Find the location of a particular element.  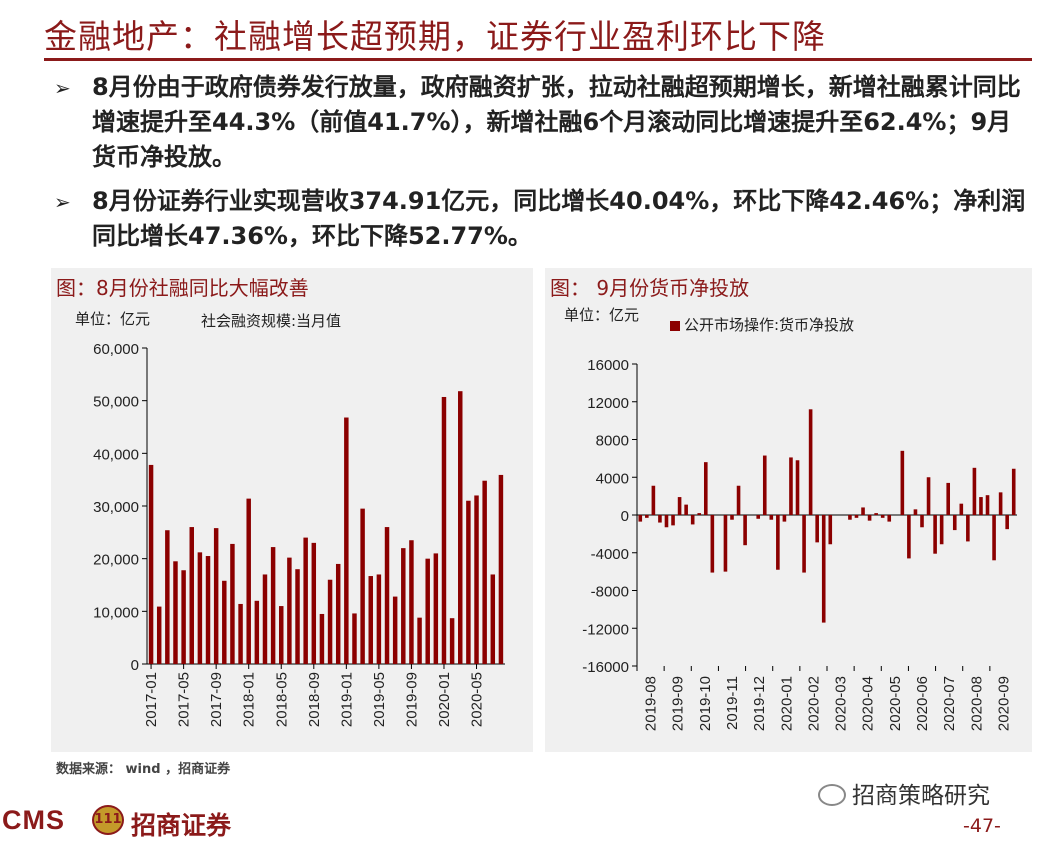

legend-label: 公开市场操作:货币净投放 is located at coordinates (769, 325).